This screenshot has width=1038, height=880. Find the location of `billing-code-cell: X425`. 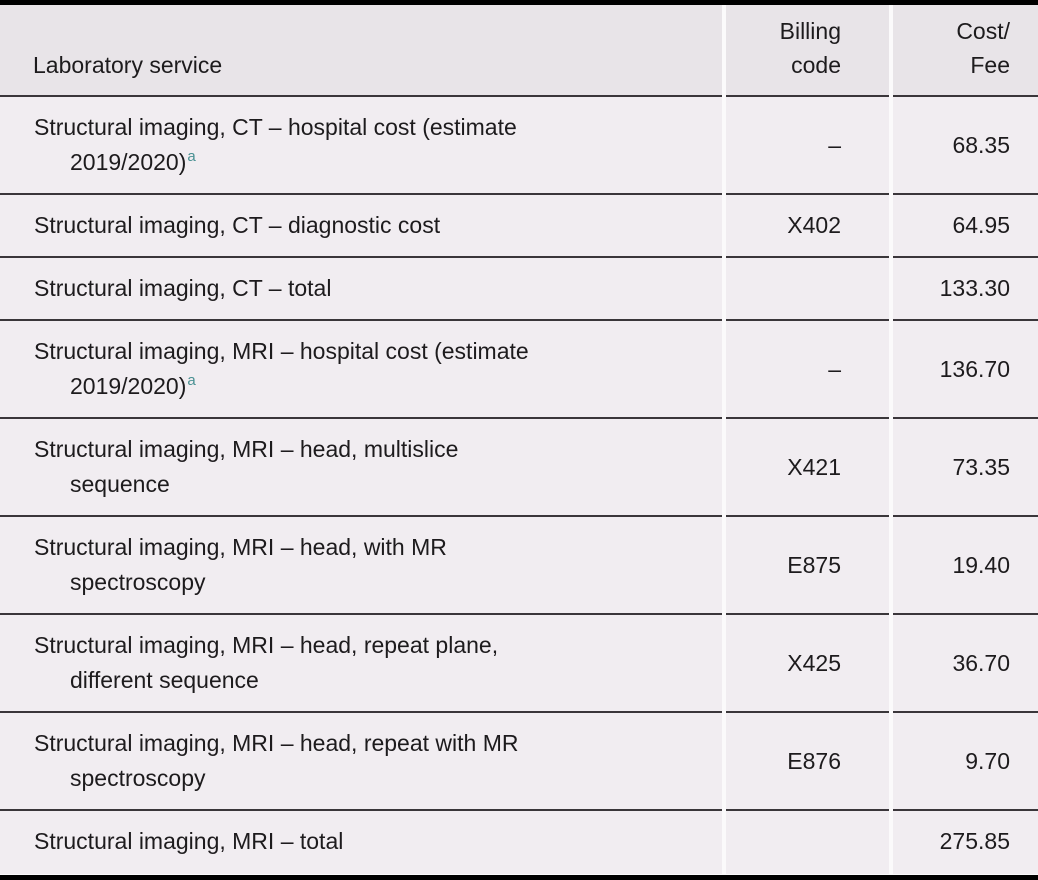

billing-code-cell: X425 is located at coordinates (807, 664).